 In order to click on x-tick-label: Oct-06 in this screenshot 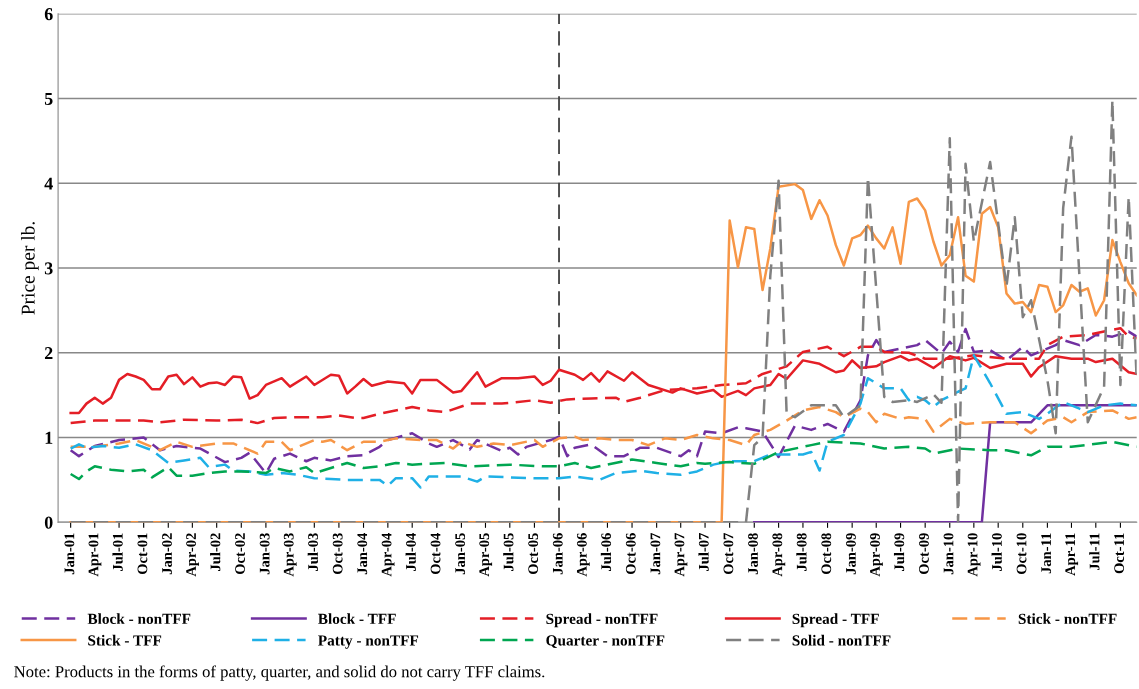, I will do `click(630, 554)`.